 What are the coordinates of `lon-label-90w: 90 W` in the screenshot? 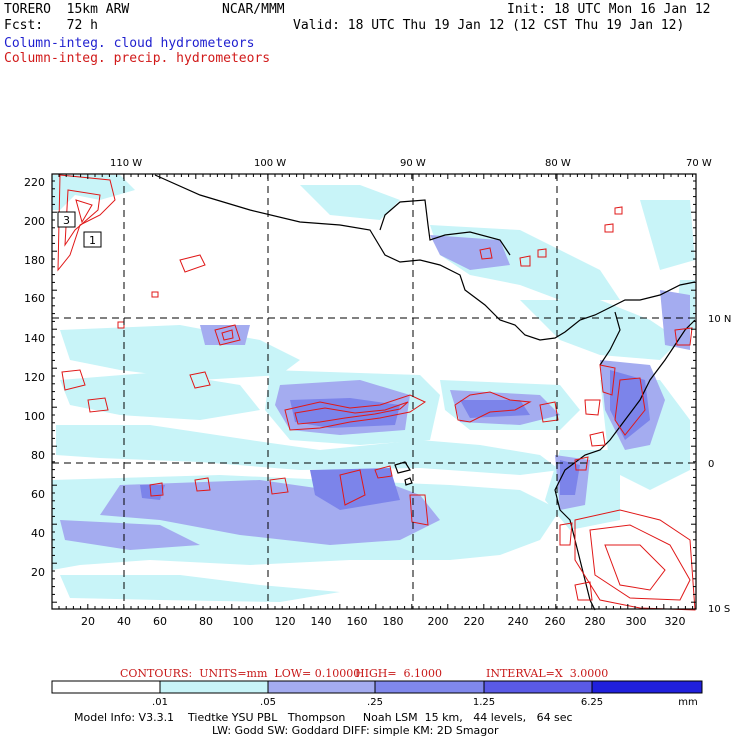 It's located at (413, 163).